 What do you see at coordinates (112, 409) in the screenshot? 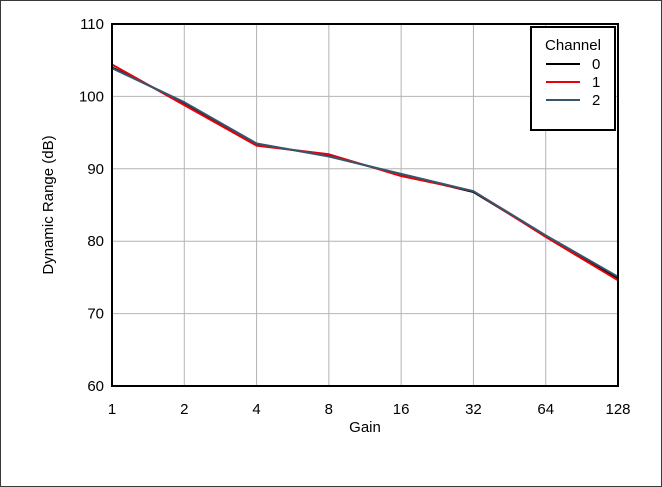
I see `x-tick-label: 1` at bounding box center [112, 409].